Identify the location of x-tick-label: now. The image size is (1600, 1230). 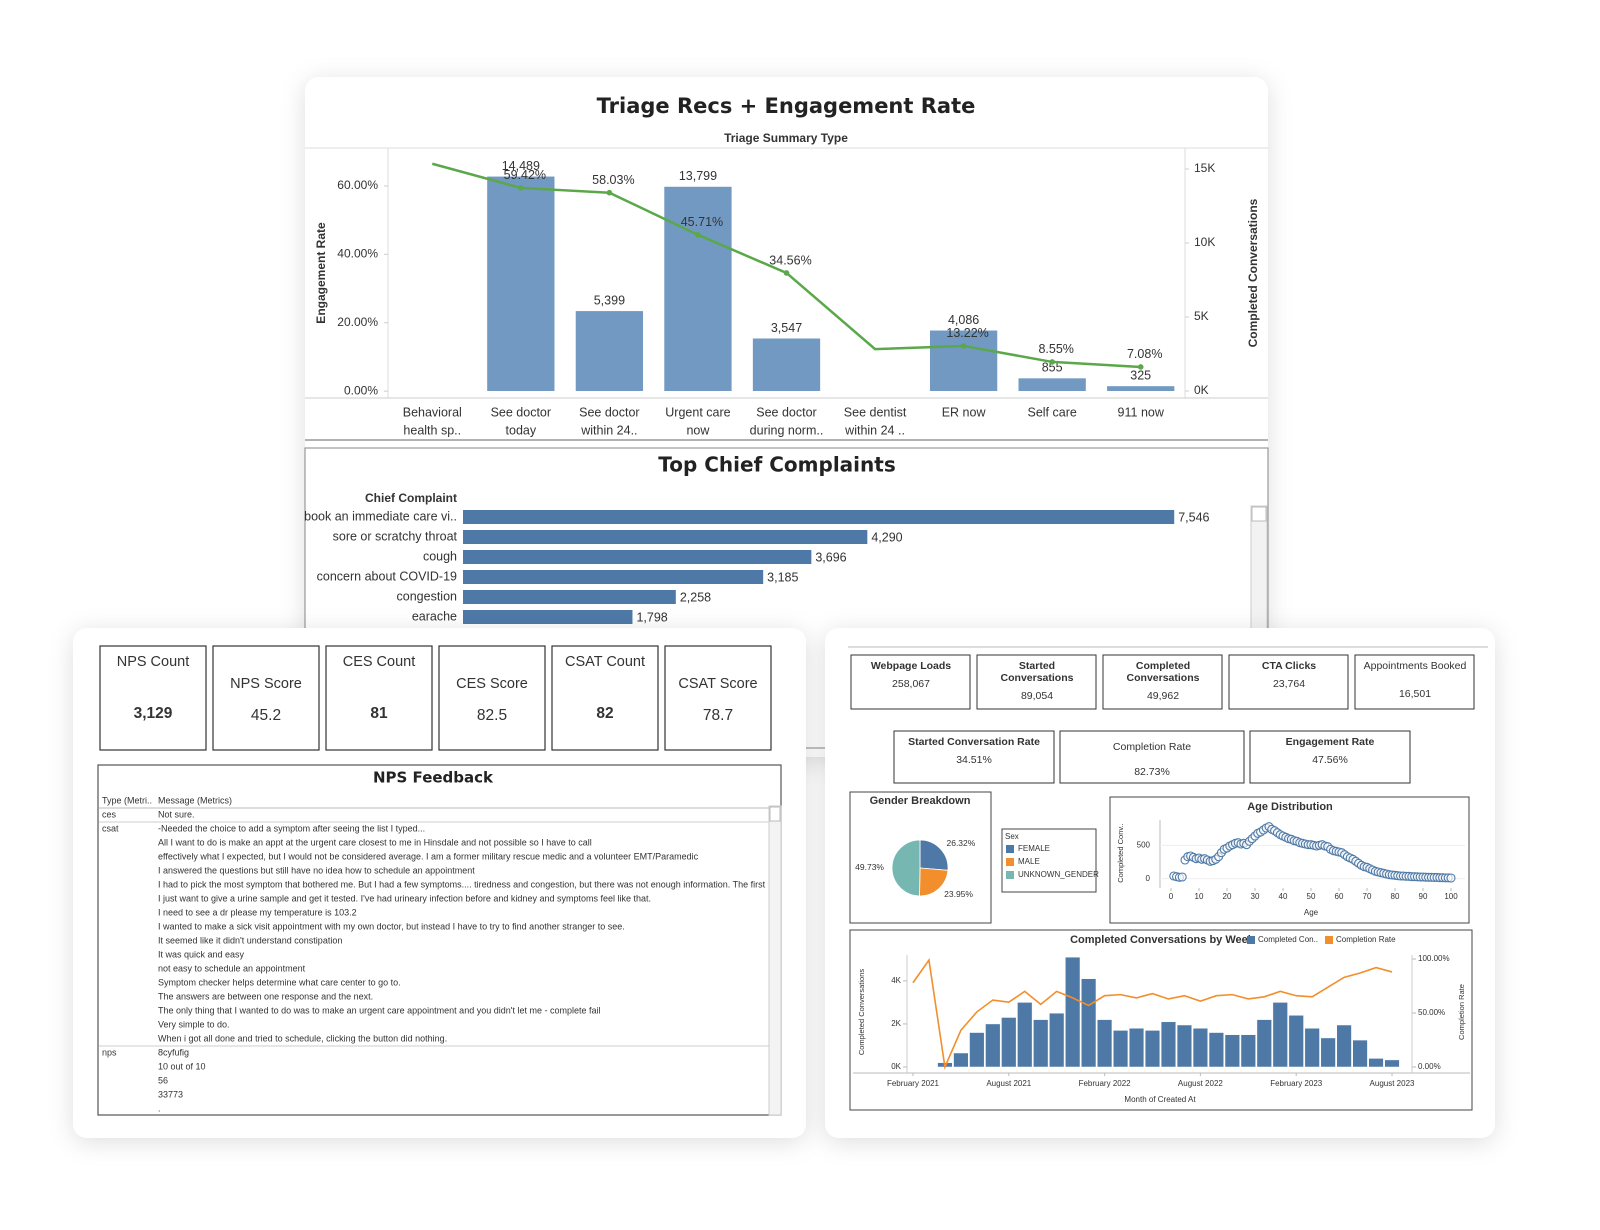
(698, 430).